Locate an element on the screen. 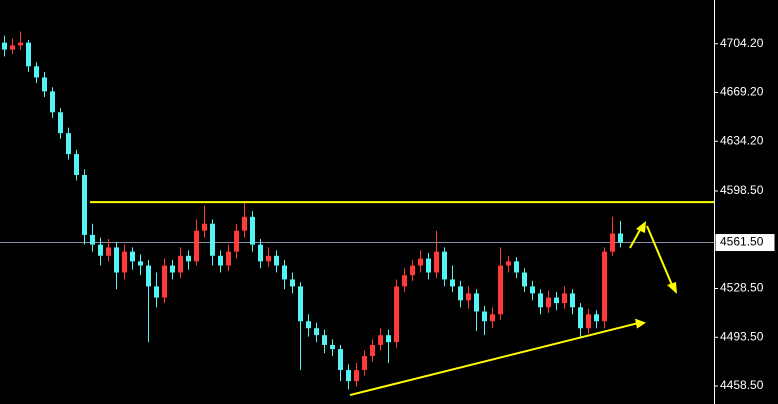 This screenshot has height=404, width=778. y-tick-label: 4458.50 is located at coordinates (742, 385).